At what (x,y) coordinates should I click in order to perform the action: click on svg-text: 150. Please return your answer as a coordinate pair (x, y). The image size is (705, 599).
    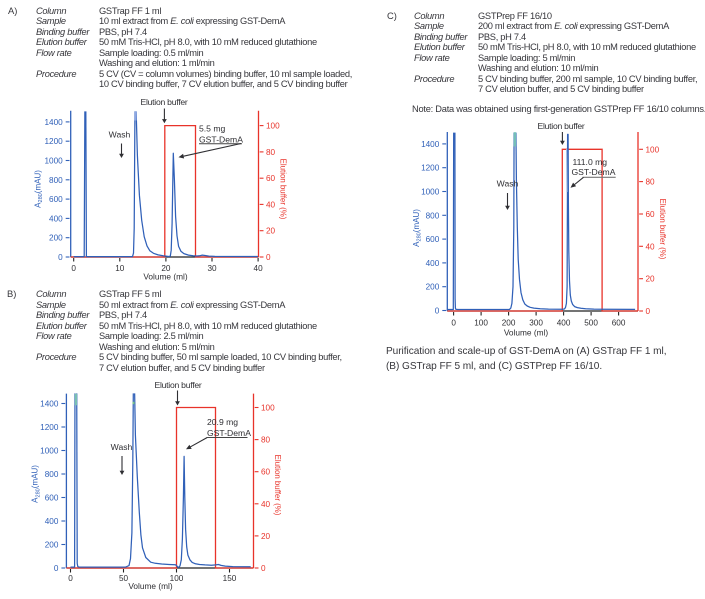
    Looking at the image, I should click on (230, 578).